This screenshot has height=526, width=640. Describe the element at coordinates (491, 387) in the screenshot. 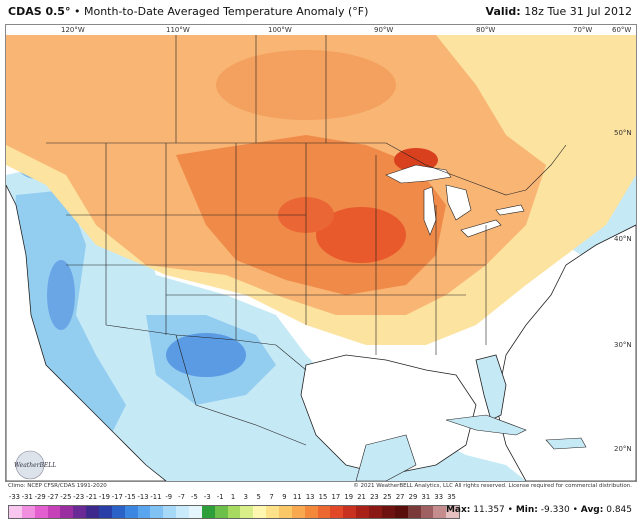

I see `florida-peninsula` at that location.